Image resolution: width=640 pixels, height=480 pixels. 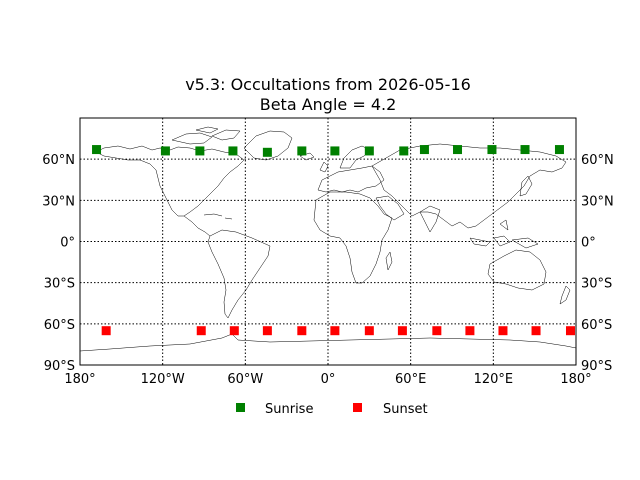 I want to click on legend-sunset-label: Sunset, so click(x=405, y=409).